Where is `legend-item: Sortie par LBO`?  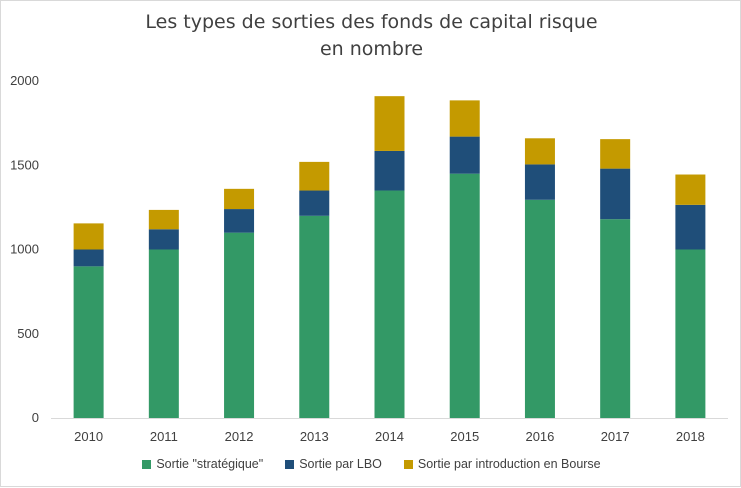 legend-item: Sortie par LBO is located at coordinates (333, 464).